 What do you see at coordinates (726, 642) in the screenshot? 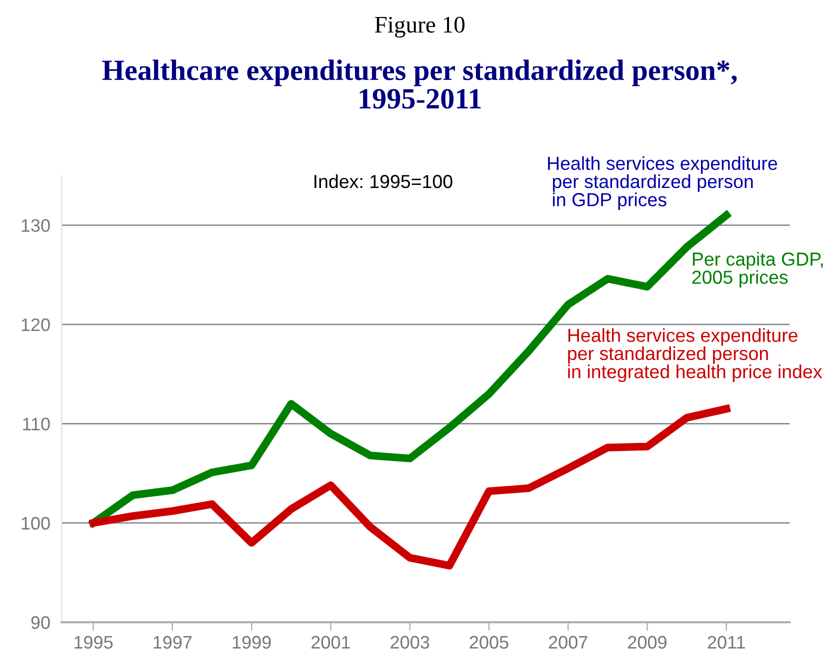
I see `x-tick-label: 2011` at bounding box center [726, 642].